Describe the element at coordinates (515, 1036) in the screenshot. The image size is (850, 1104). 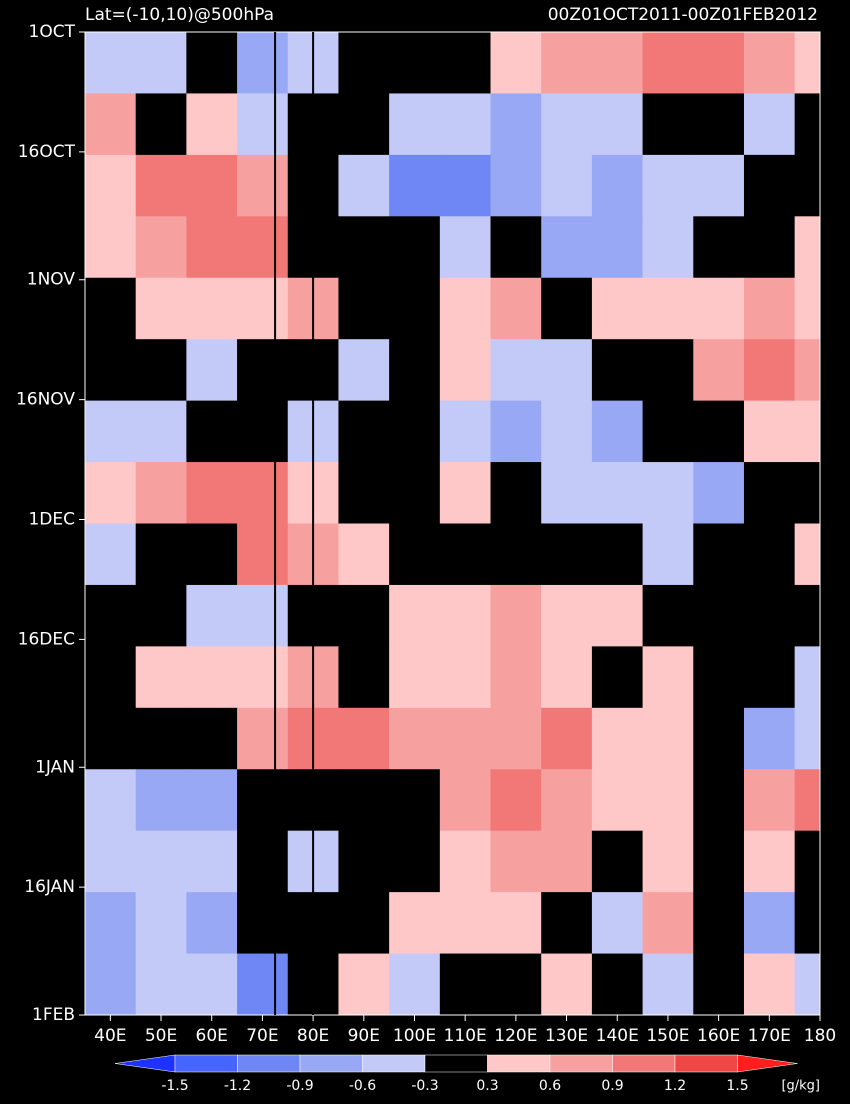
I see `x-tick-label: 120E` at that location.